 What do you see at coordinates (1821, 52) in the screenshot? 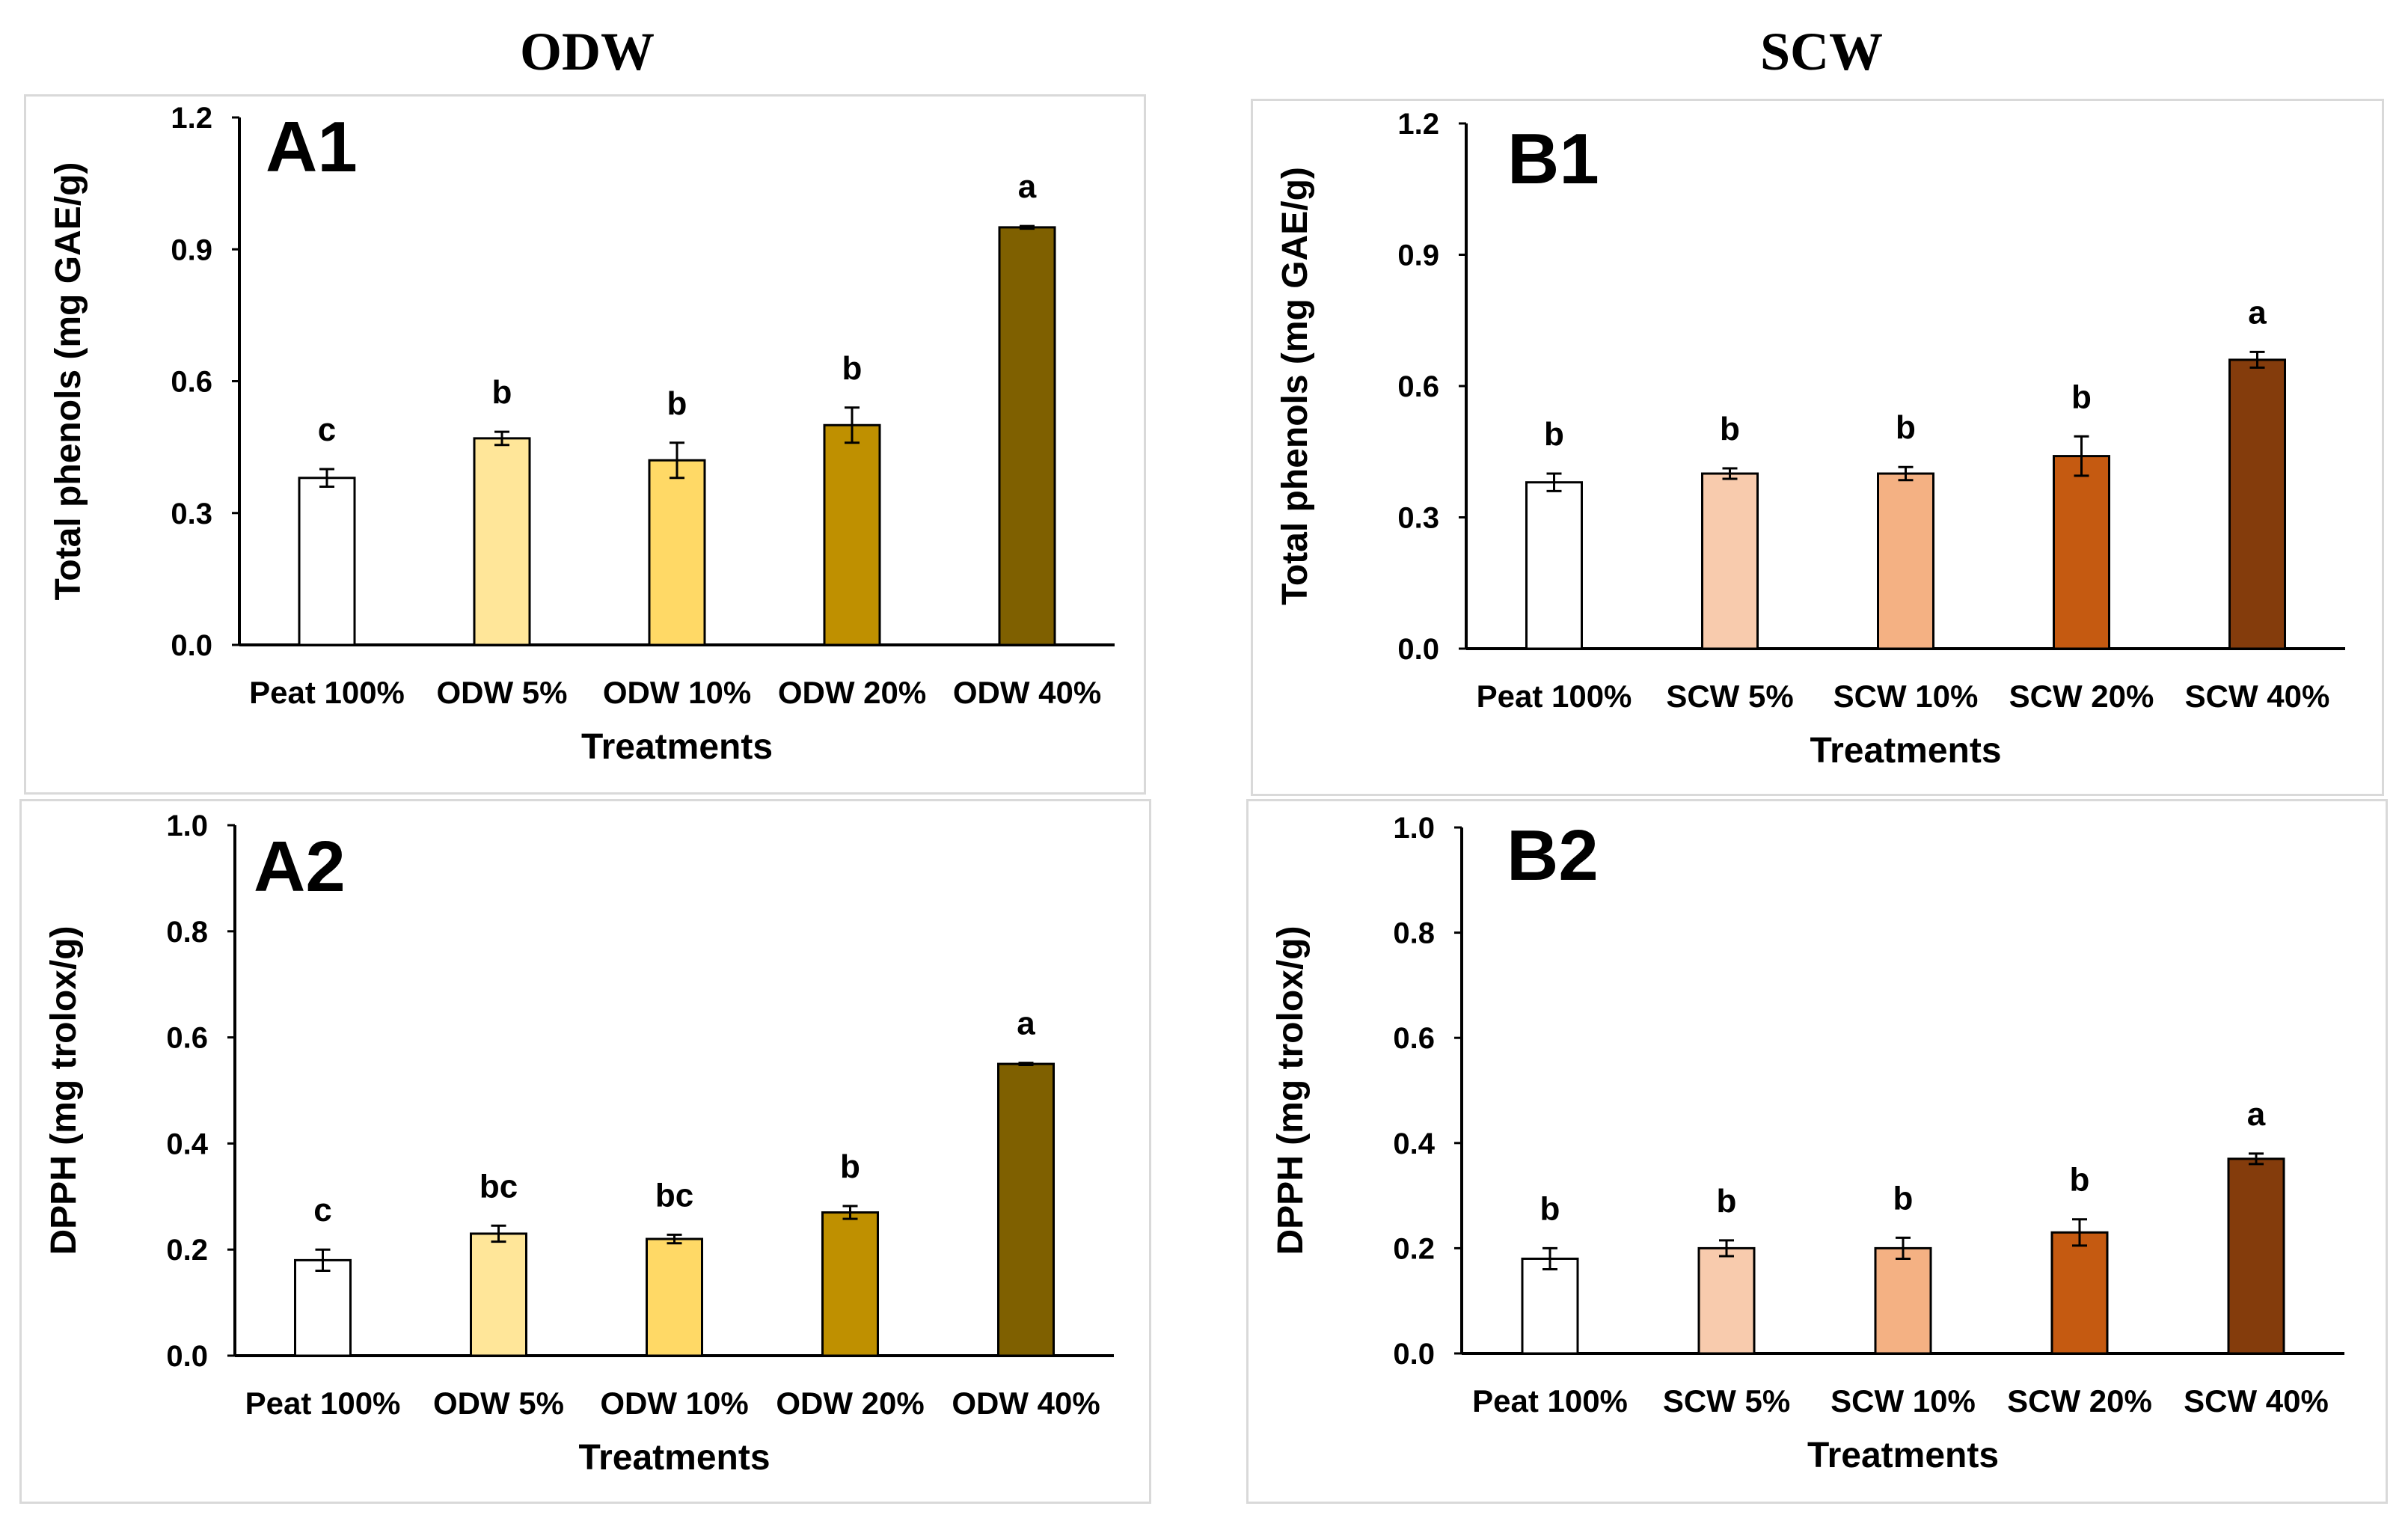
I see `column-title-scw: SCW` at bounding box center [1821, 52].